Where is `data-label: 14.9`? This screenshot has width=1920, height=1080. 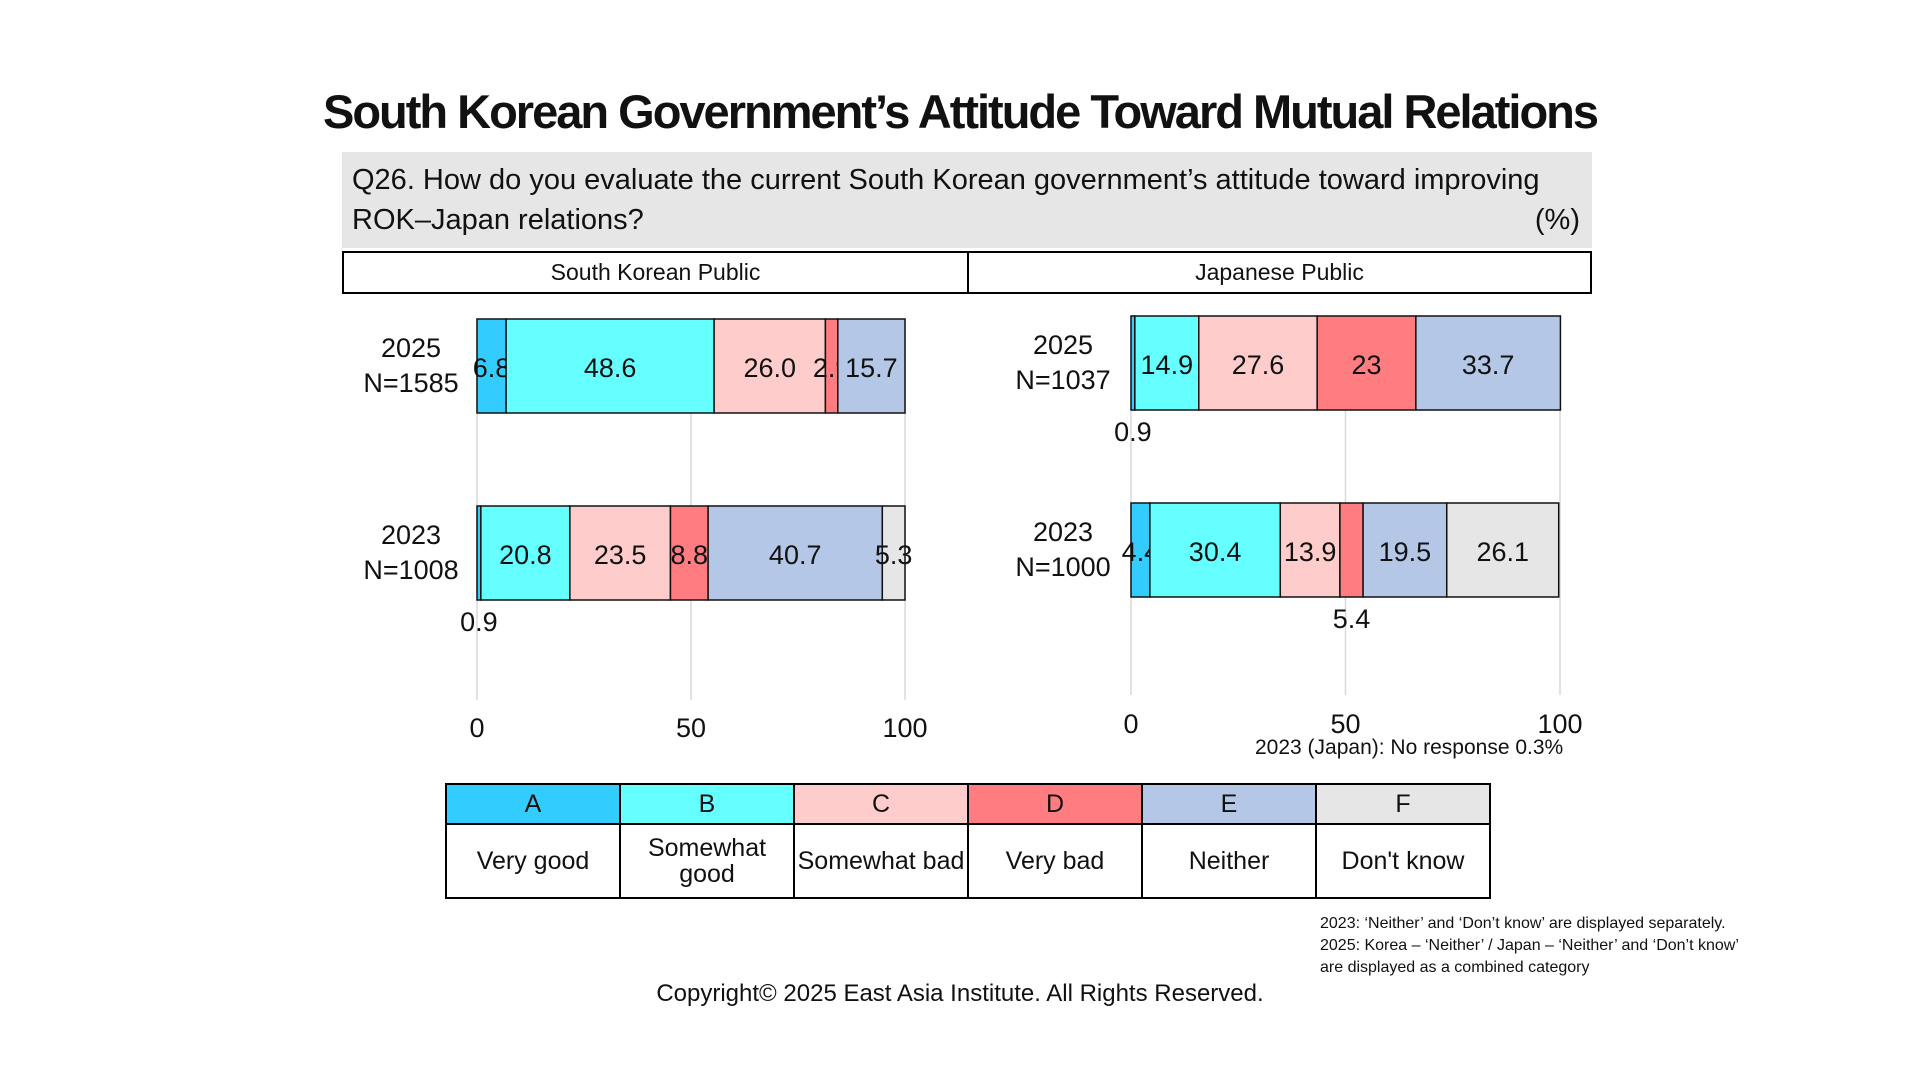
data-label: 14.9 is located at coordinates (1167, 365).